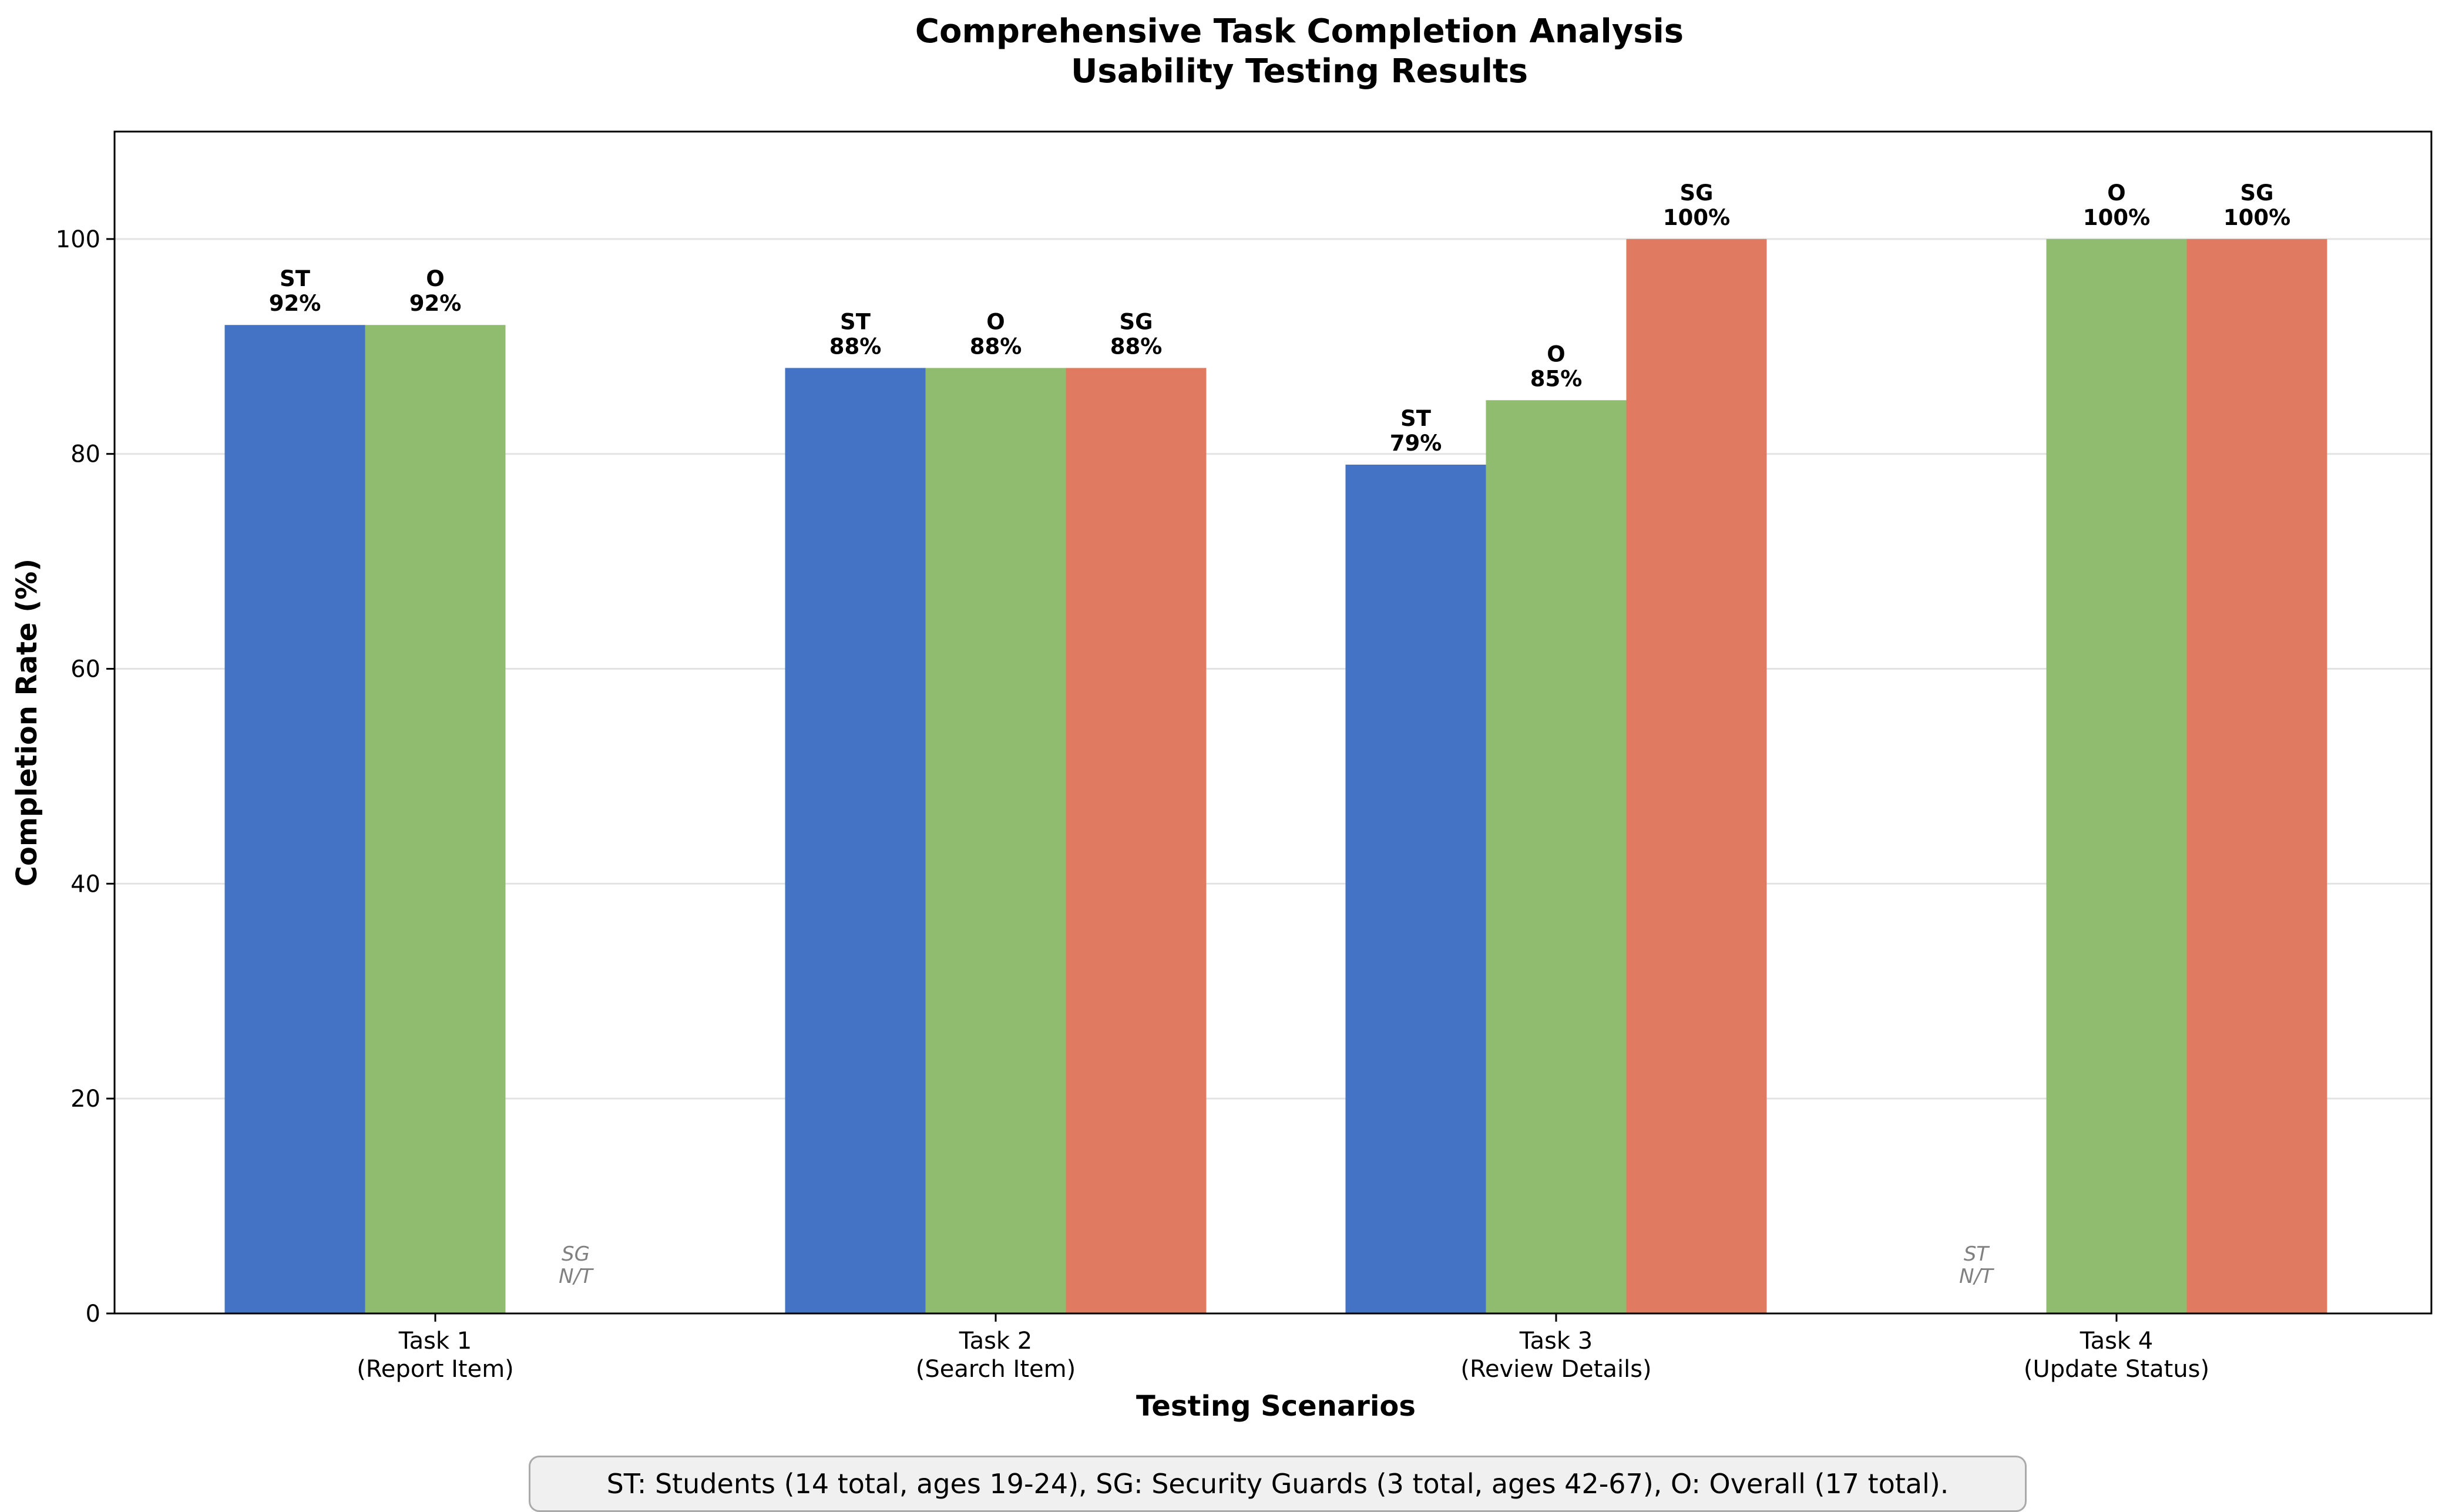 Image resolution: width=2449 pixels, height=1512 pixels. Describe the element at coordinates (85, 669) in the screenshot. I see `y-tick-label: 60` at that location.